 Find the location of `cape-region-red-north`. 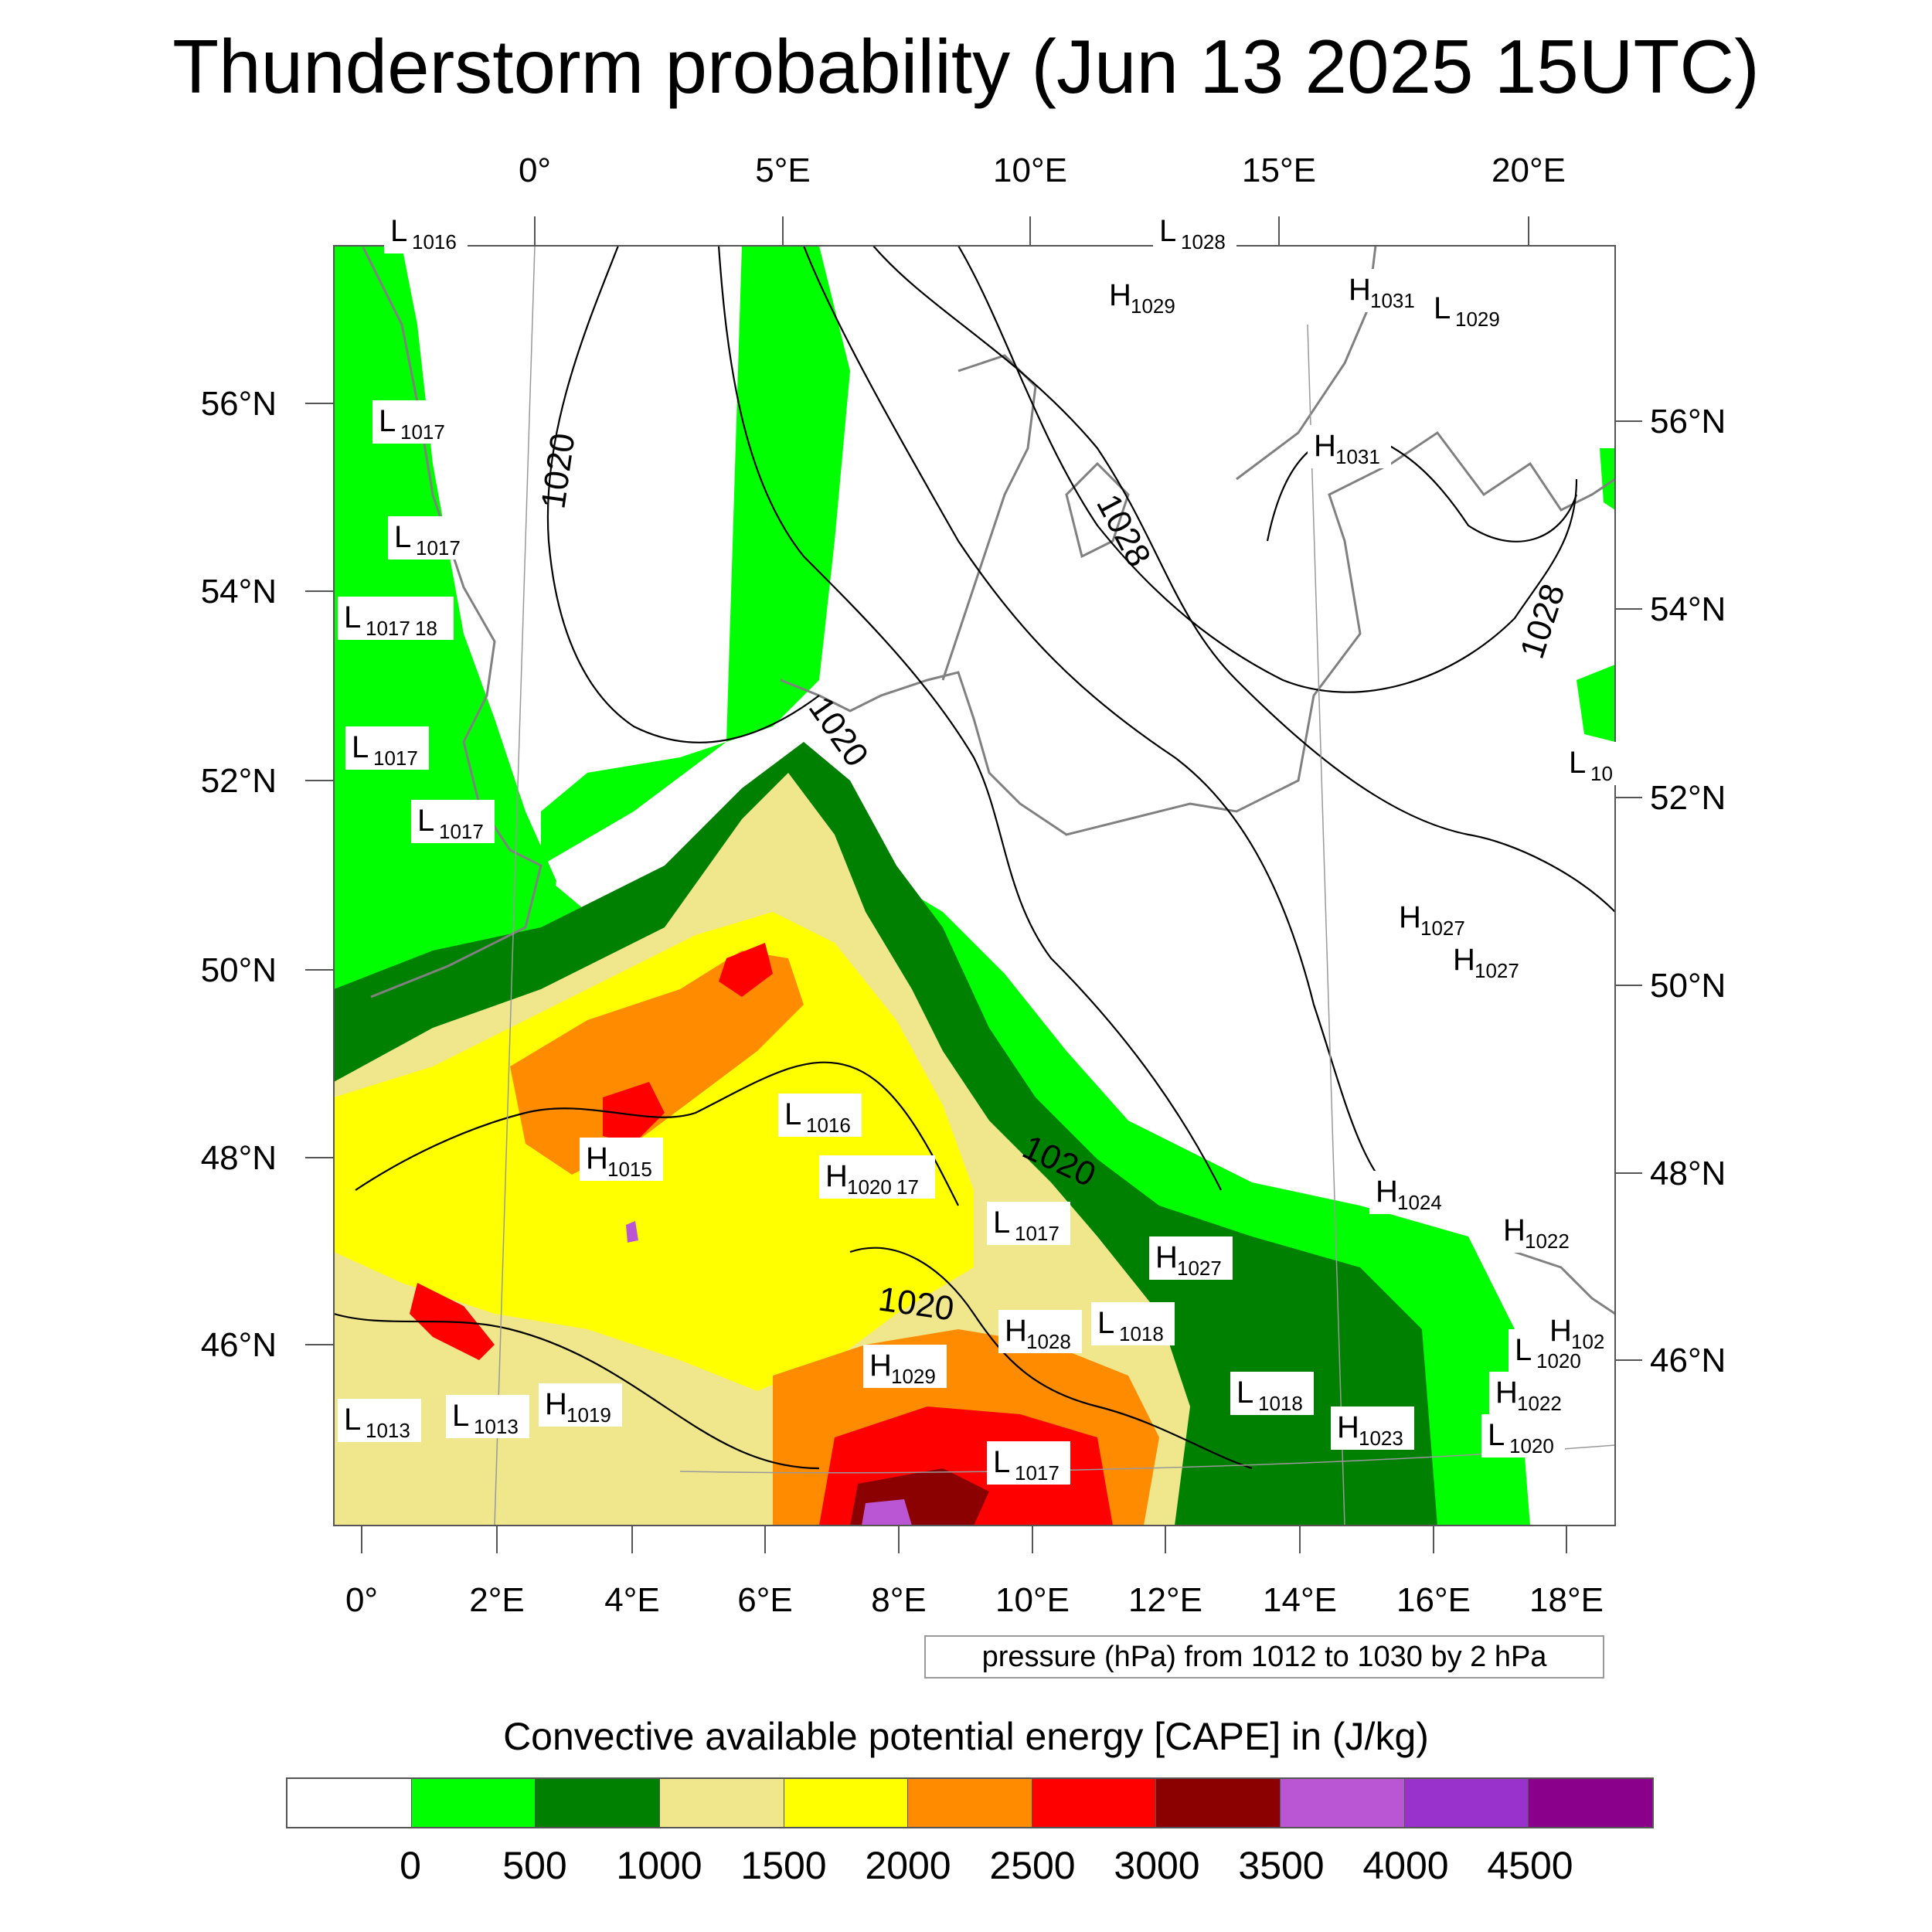

cape-region-red-north is located at coordinates (688, 1043).